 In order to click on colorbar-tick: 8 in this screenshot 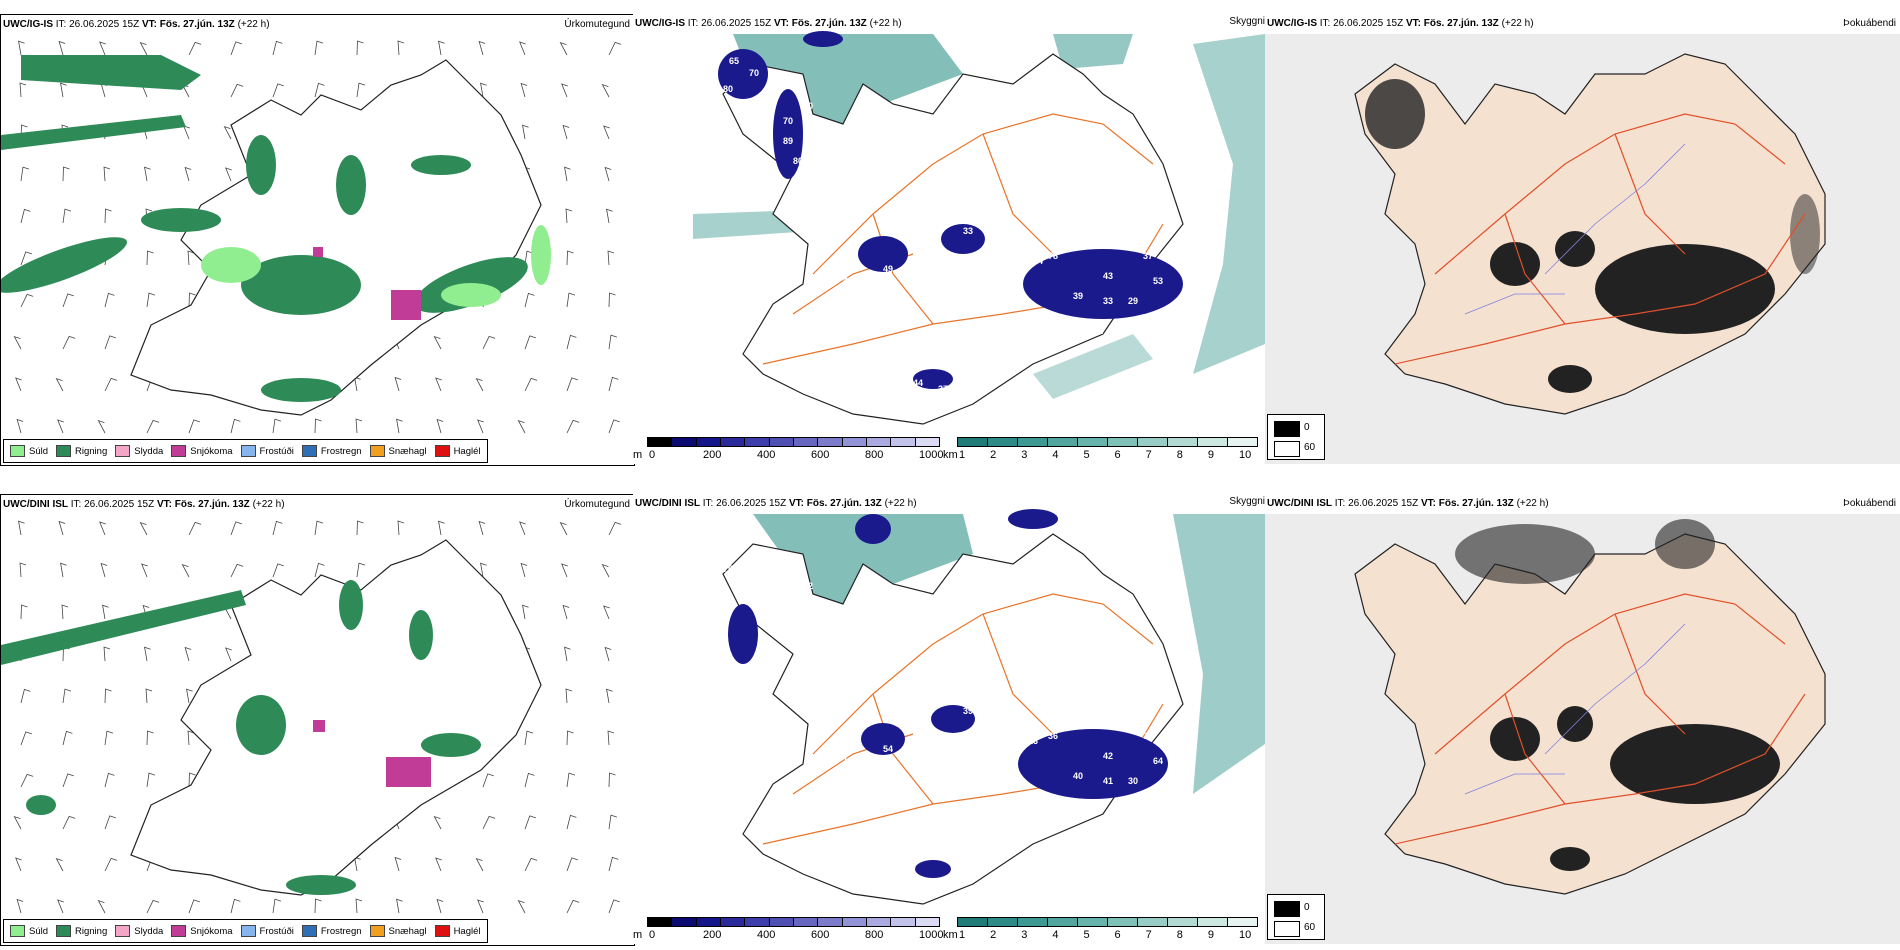, I will do `click(1179, 455)`.